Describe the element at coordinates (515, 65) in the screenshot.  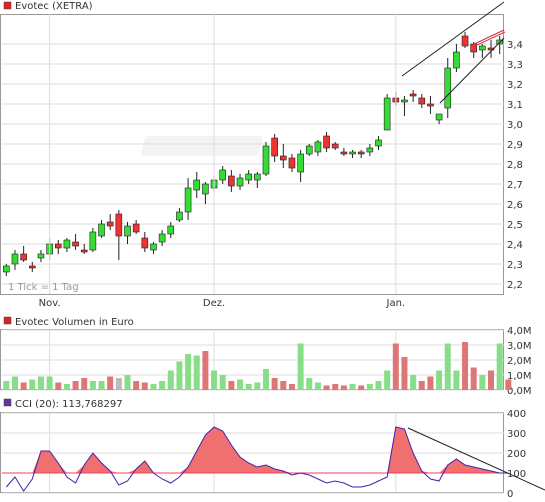
I see `price-tick-label: 3,3` at that location.